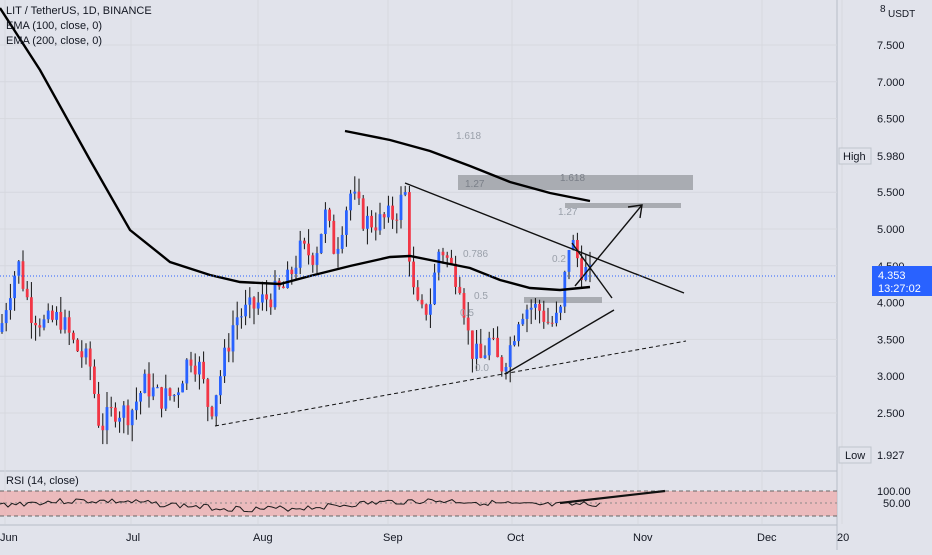  I want to click on rsi-tick: 100.00, so click(894, 492).